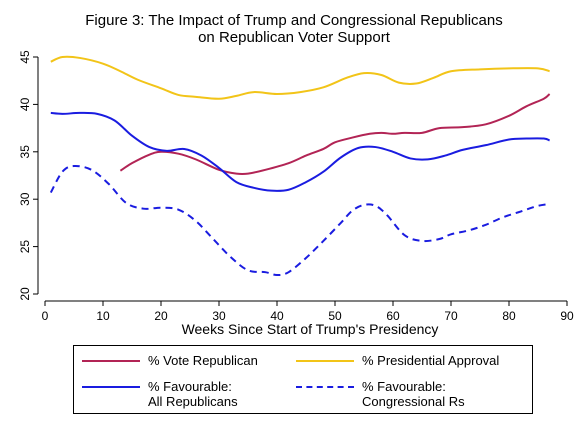  I want to click on y-tick-label: 25, so click(25, 247).